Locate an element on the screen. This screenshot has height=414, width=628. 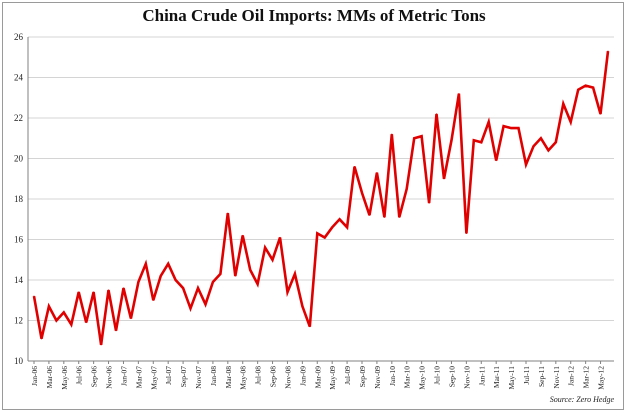
y-tick-label: 26 is located at coordinates (19, 37).